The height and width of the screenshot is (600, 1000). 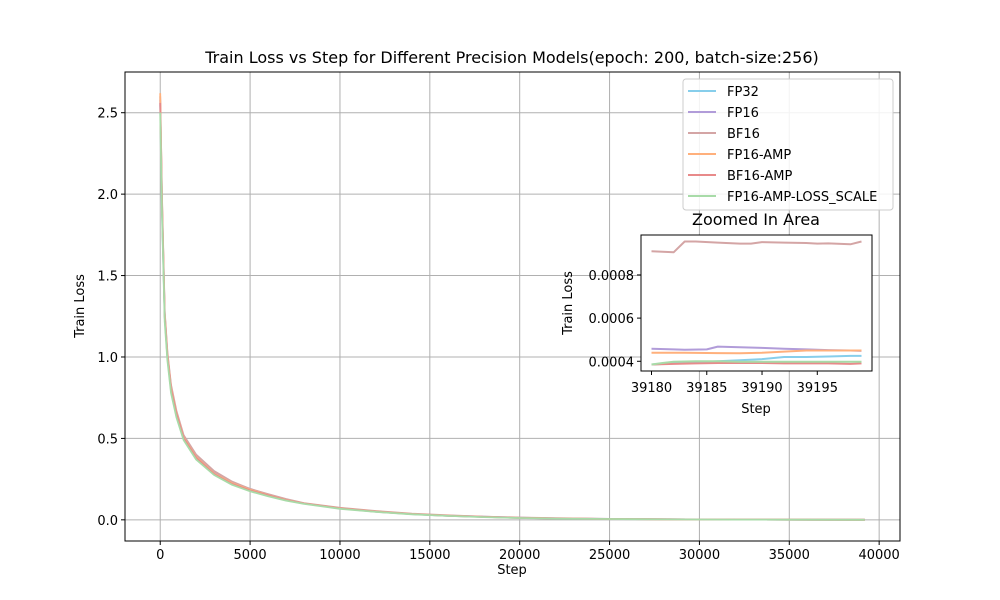 I want to click on inset-x-tick-label: 39195, so click(x=817, y=388).